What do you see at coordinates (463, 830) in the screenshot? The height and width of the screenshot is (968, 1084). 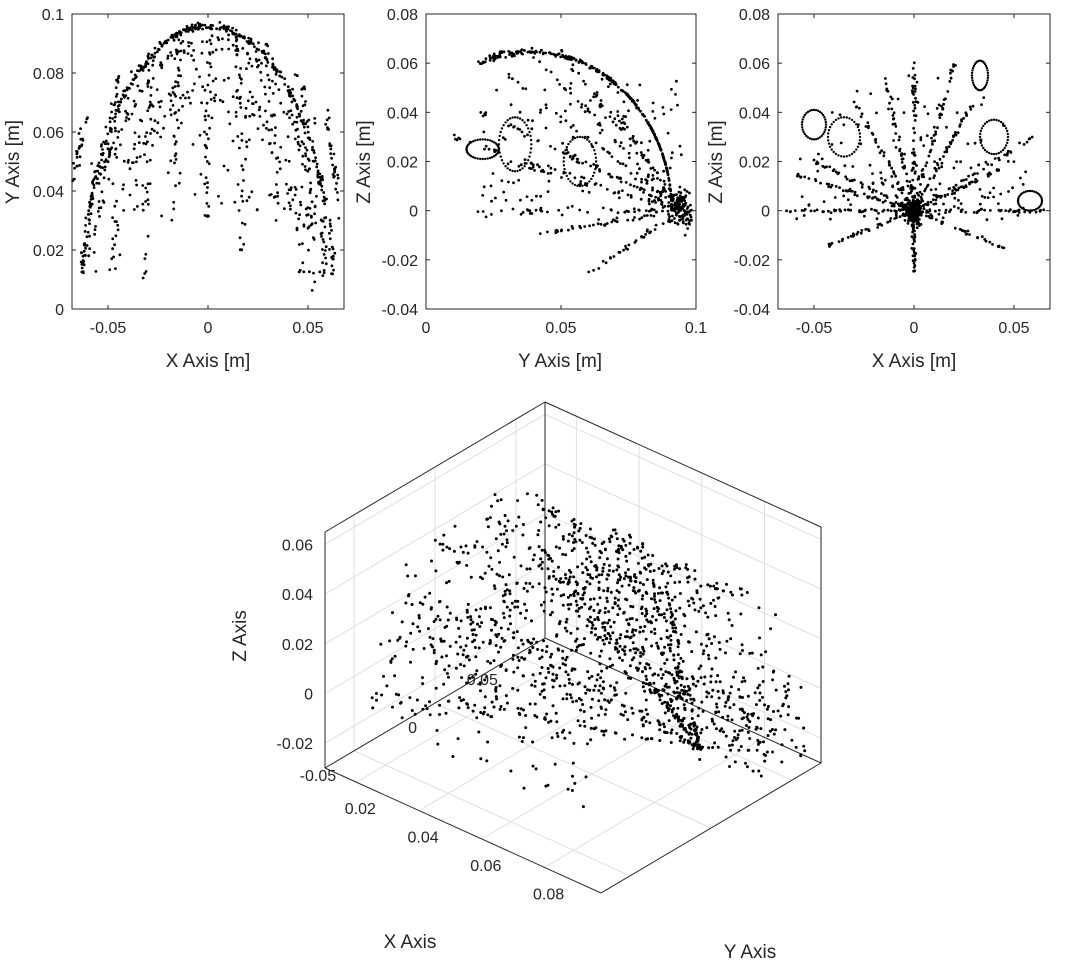 I see `box-edge` at bounding box center [463, 830].